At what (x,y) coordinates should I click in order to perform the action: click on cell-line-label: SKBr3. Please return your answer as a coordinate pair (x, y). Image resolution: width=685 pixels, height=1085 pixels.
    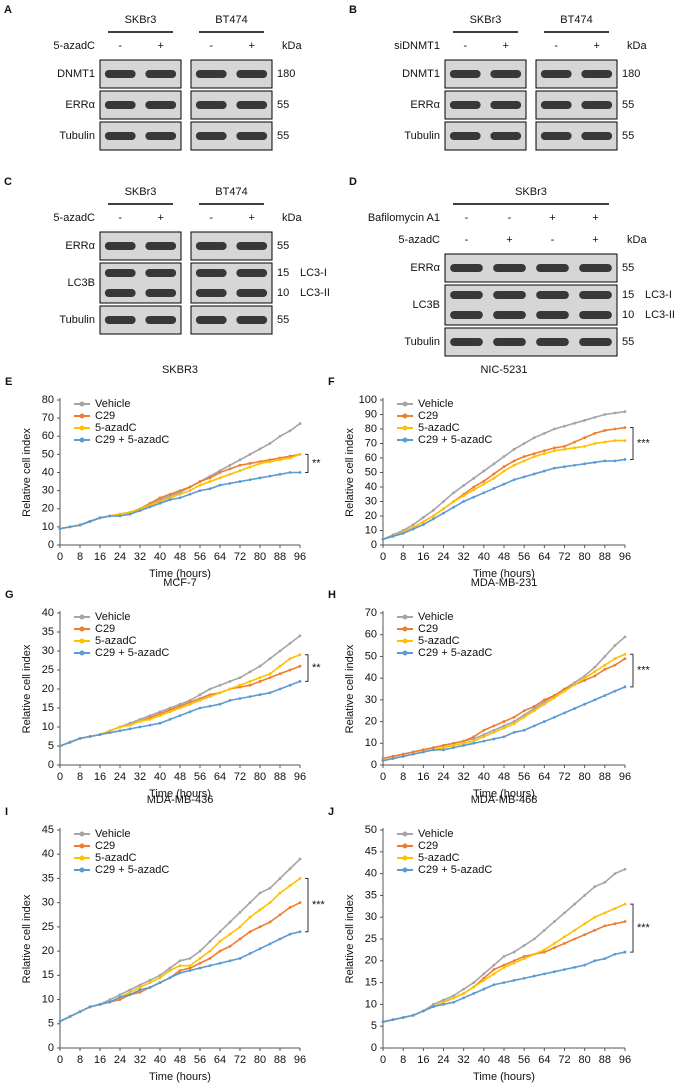
    Looking at the image, I should click on (531, 192).